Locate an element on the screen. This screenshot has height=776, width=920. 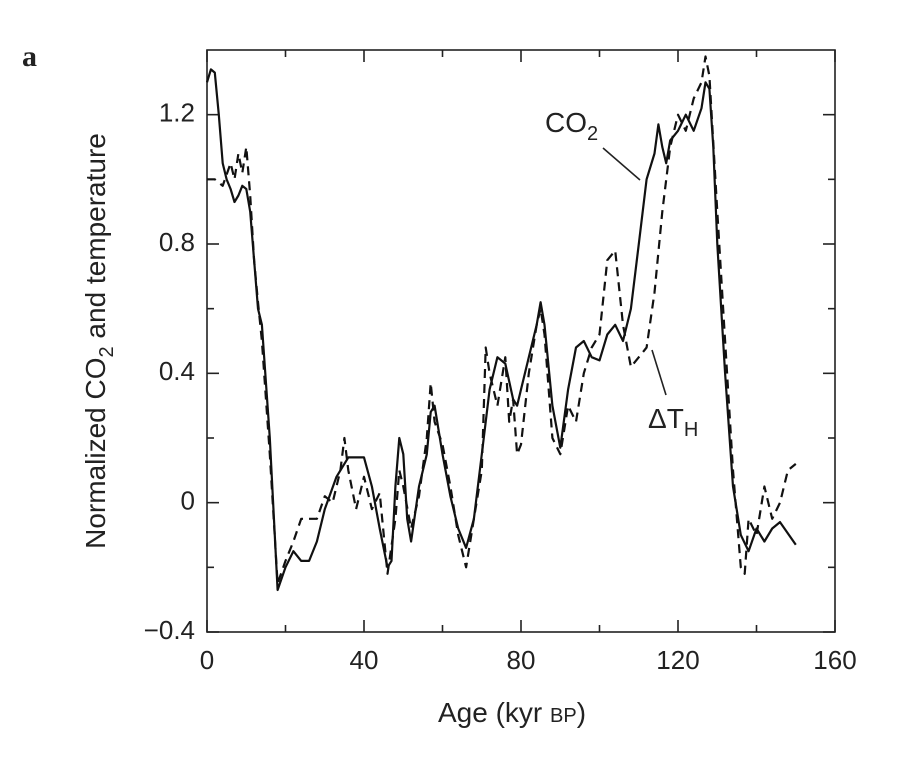
panel-label: a is located at coordinates (29, 56).